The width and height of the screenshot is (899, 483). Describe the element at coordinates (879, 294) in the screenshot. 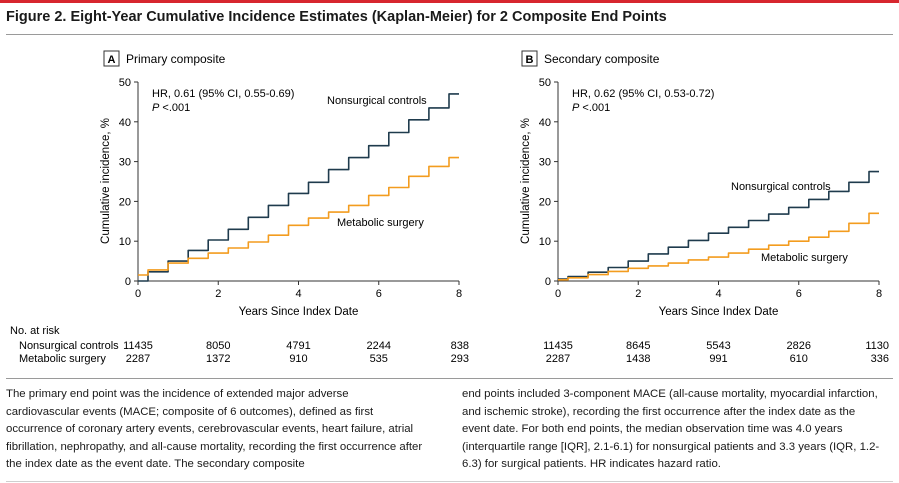

I see `panel-b-x-tick-label: 8` at that location.